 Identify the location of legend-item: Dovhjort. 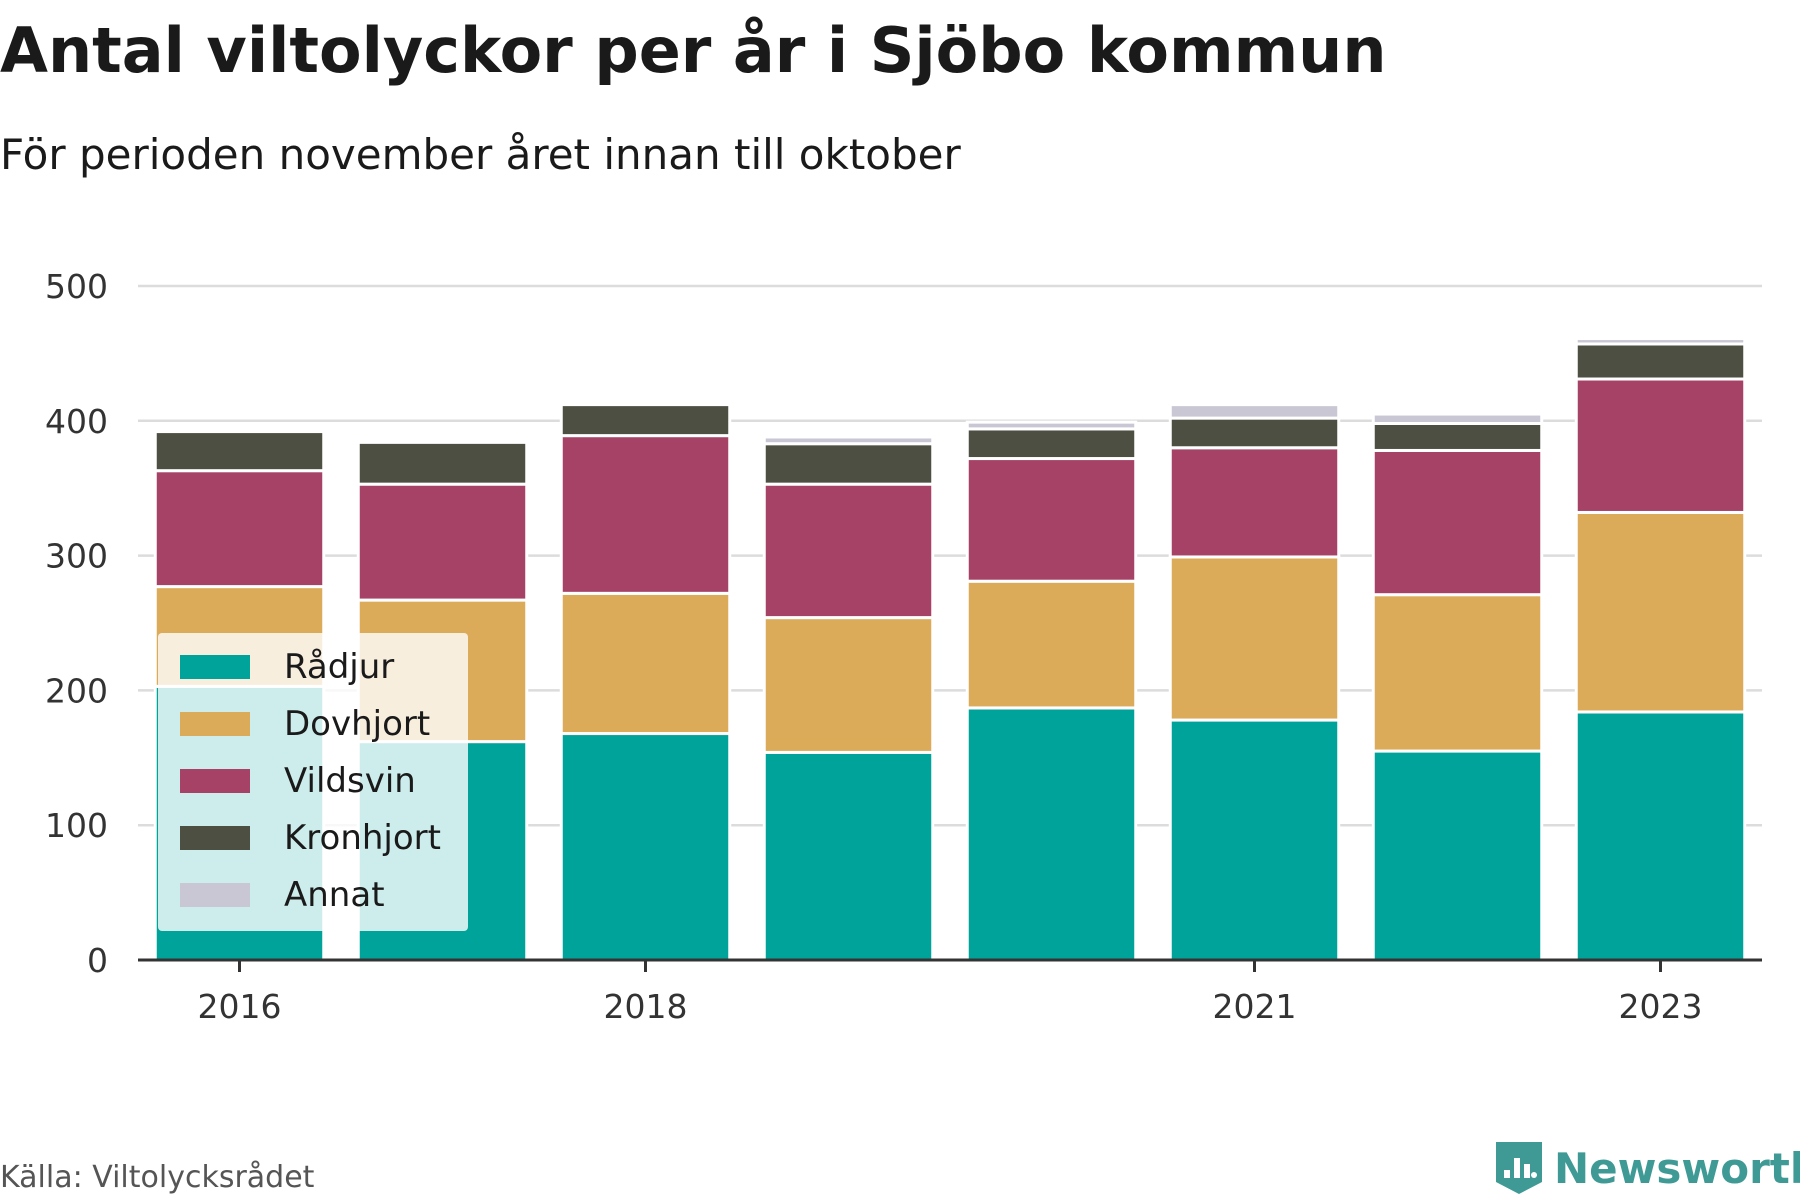
(305, 724).